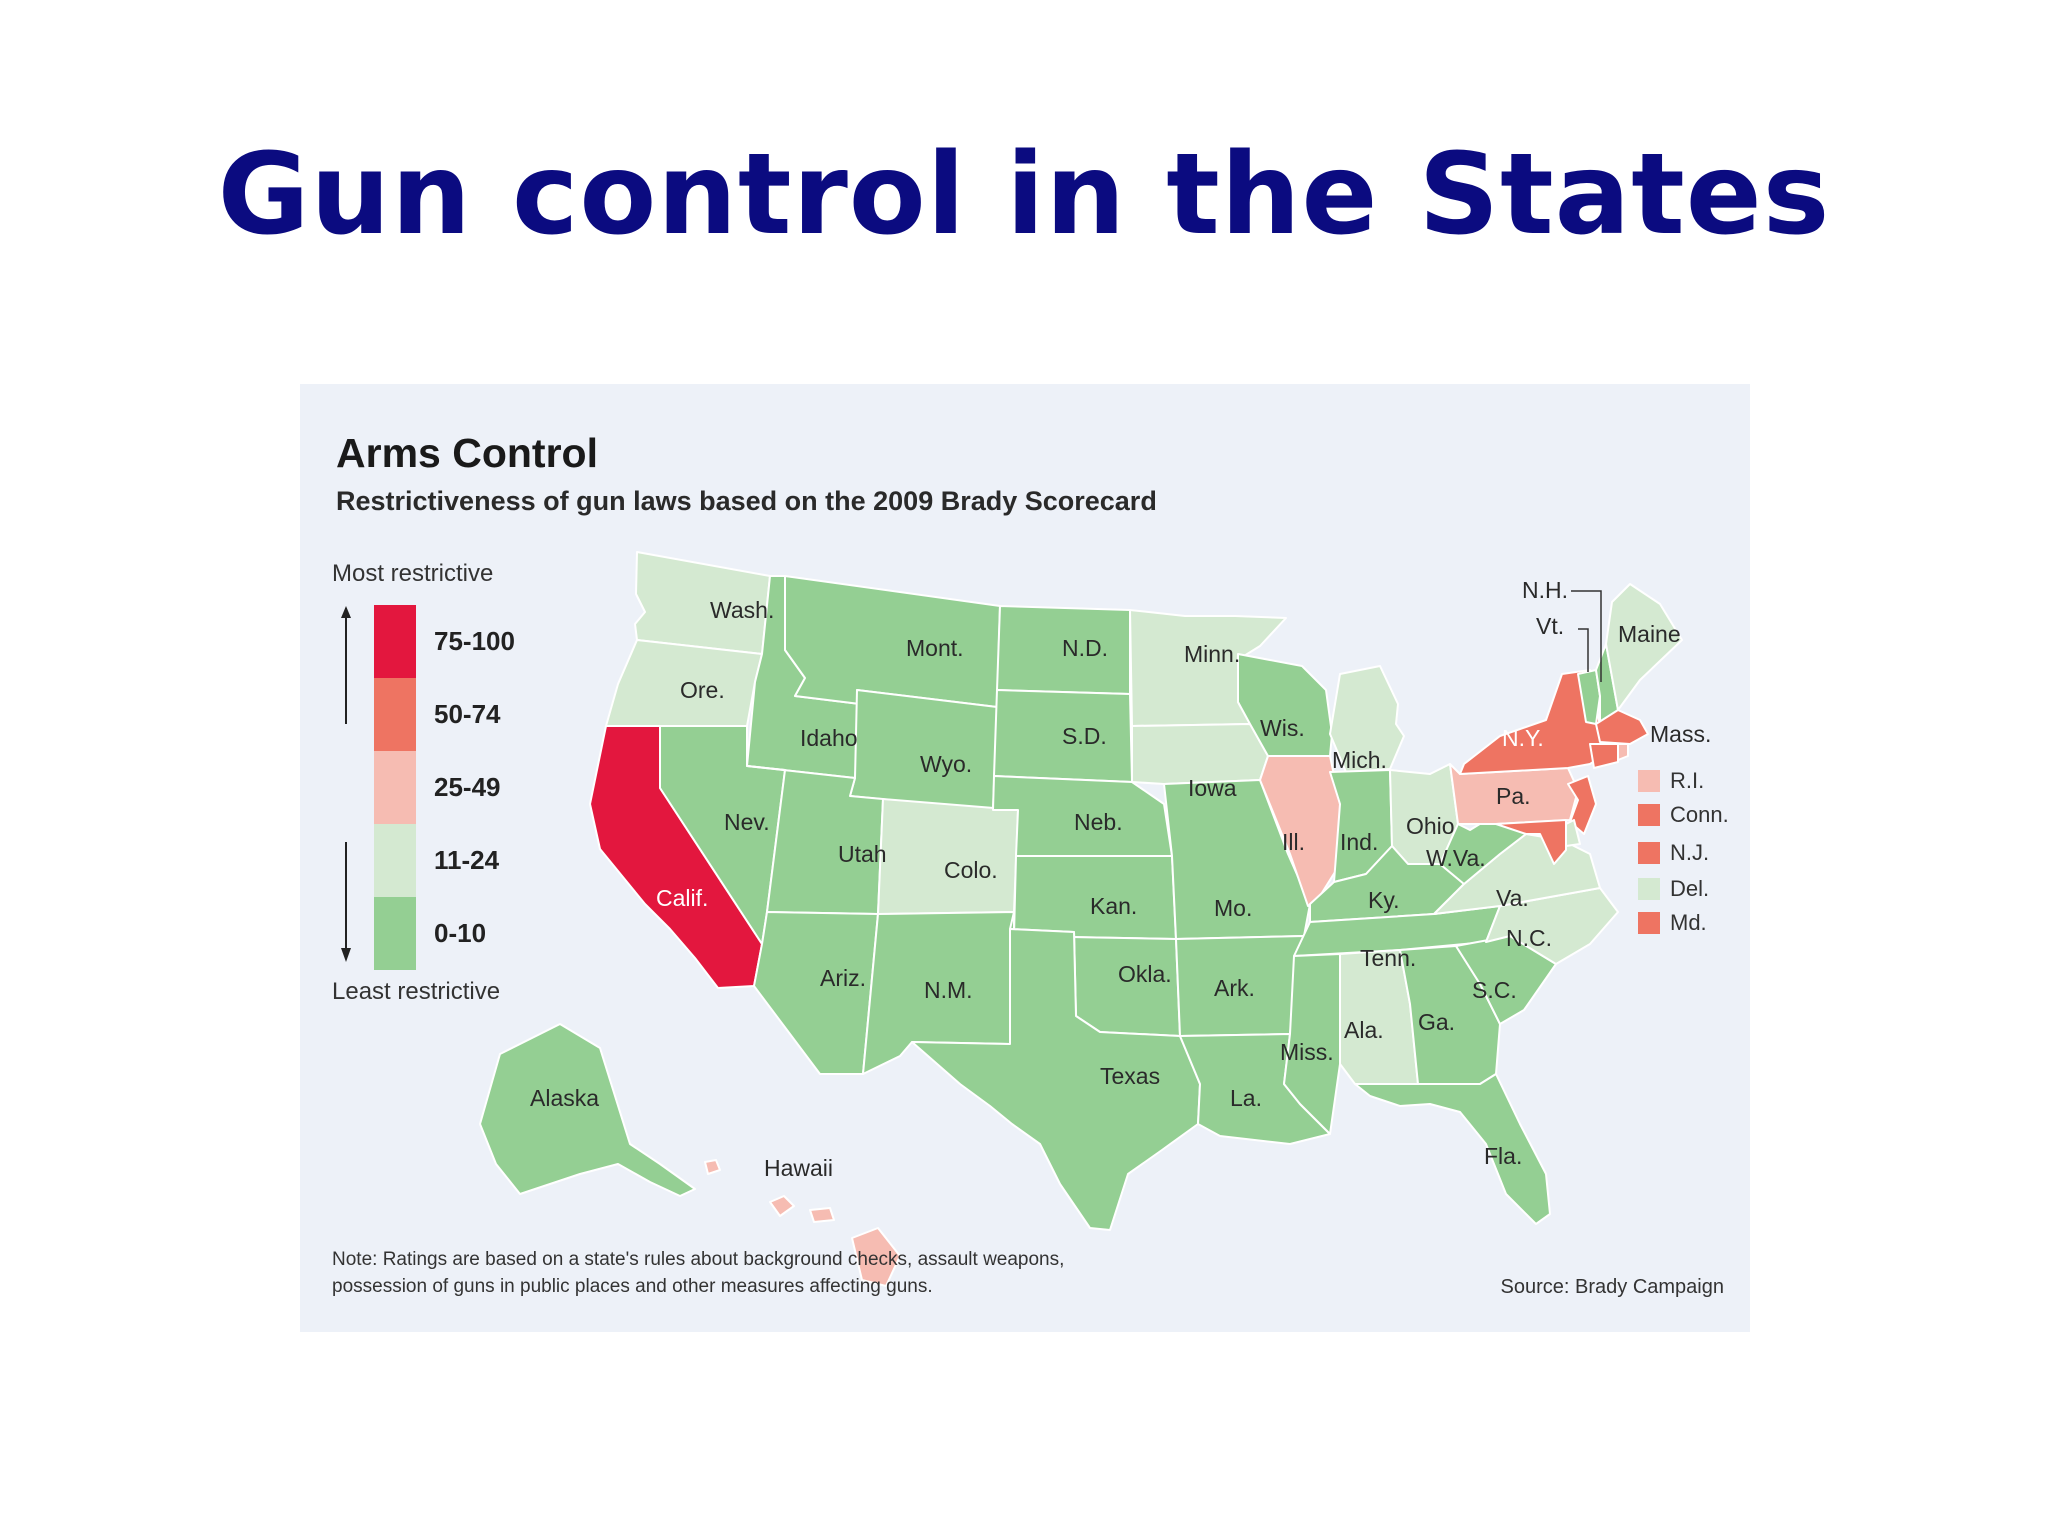 The height and width of the screenshot is (1536, 2048). What do you see at coordinates (1436, 1022) in the screenshot?
I see `state-label-ga: Ga.` at bounding box center [1436, 1022].